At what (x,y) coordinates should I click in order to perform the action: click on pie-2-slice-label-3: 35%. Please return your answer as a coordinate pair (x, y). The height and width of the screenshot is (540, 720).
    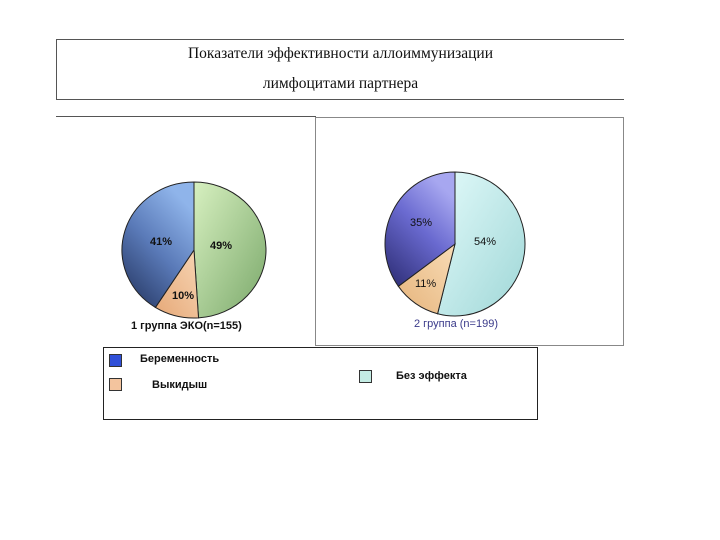
    Looking at the image, I should click on (421, 223).